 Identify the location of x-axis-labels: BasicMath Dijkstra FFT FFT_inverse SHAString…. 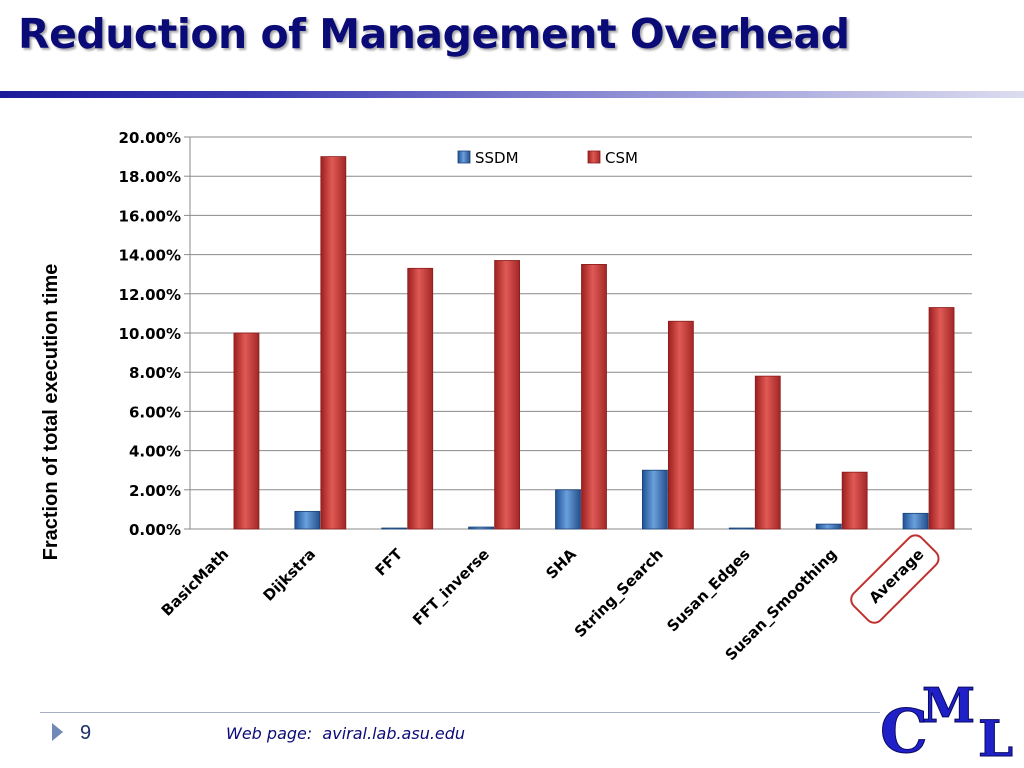
(543, 604).